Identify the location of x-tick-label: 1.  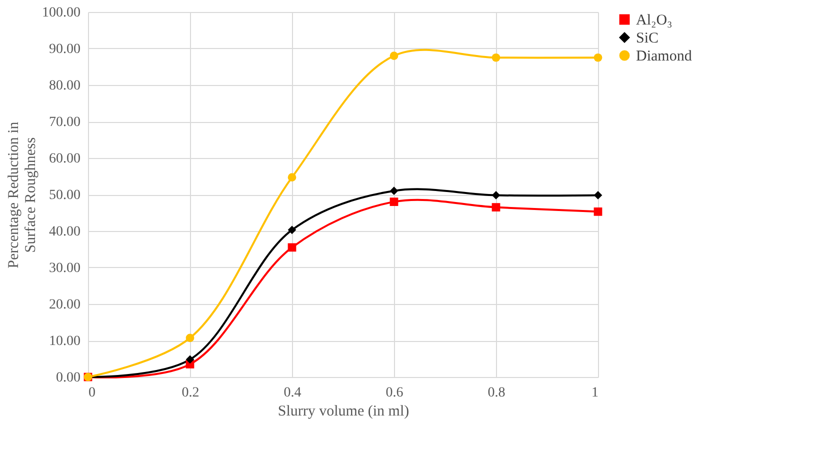
(595, 393).